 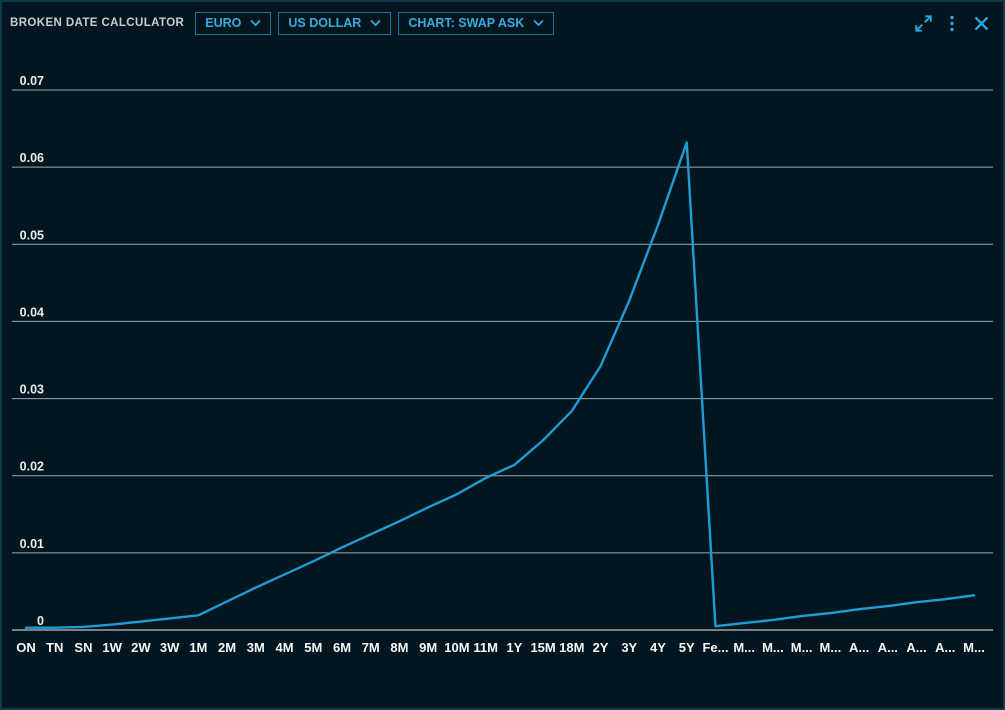 I want to click on dropdown-label: US DOLLAR, so click(x=325, y=23).